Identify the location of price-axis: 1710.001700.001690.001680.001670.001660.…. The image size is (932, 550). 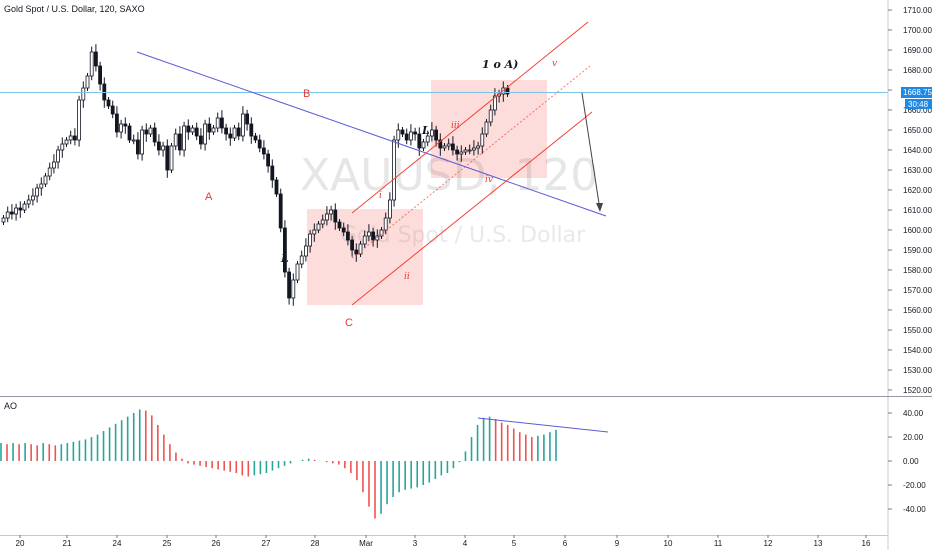
(910, 200).